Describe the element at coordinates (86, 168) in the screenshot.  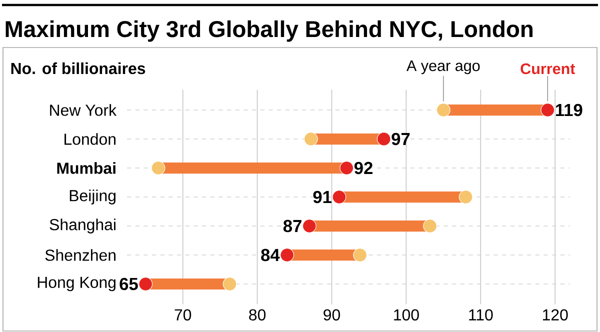
I see `y-tick-label: Mumbai` at that location.